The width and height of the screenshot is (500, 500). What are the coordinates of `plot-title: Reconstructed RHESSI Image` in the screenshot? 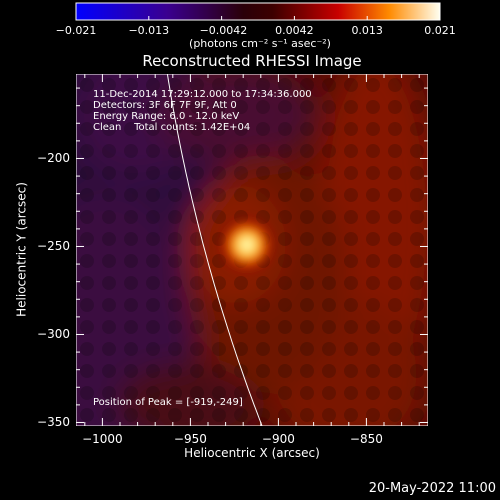 It's located at (252, 61).